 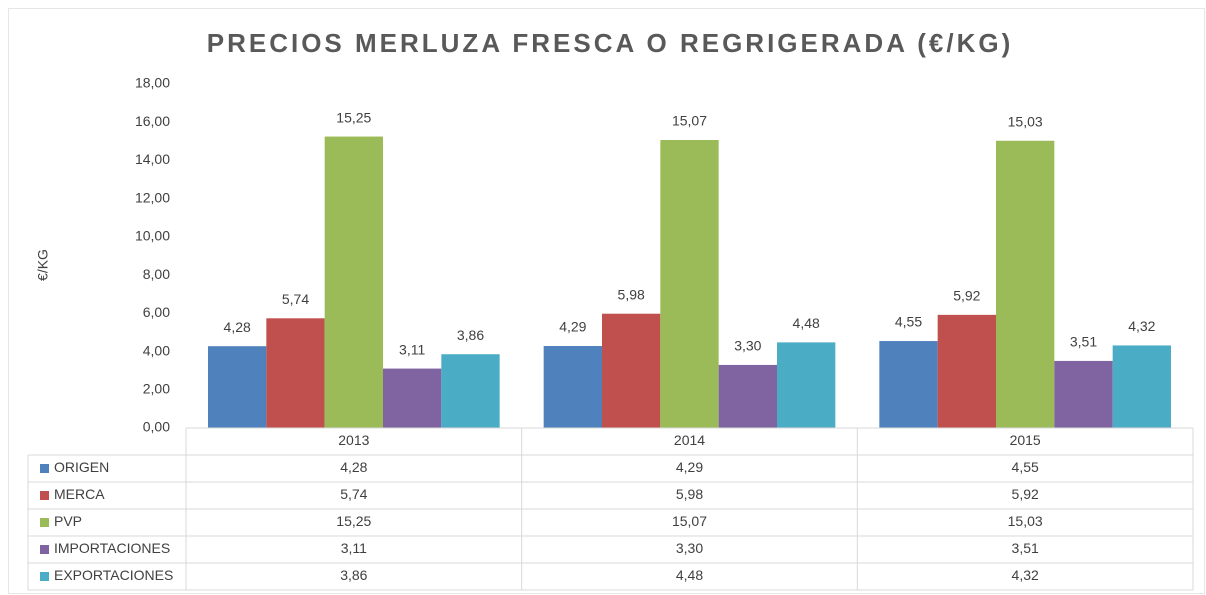 What do you see at coordinates (353, 575) in the screenshot?
I see `table-cell: 3,86` at bounding box center [353, 575].